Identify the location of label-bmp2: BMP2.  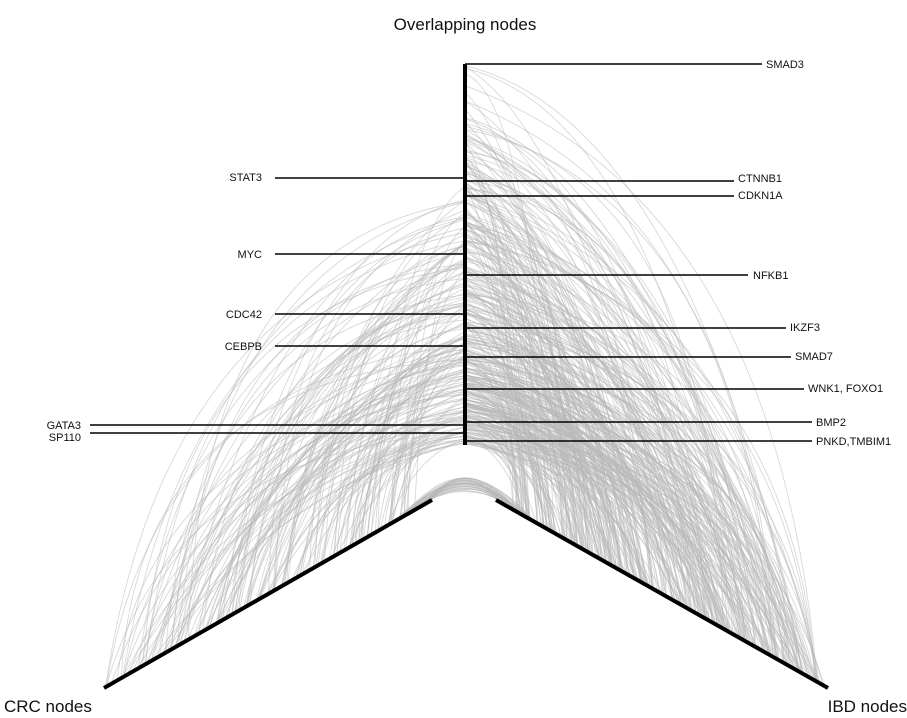
(831, 423).